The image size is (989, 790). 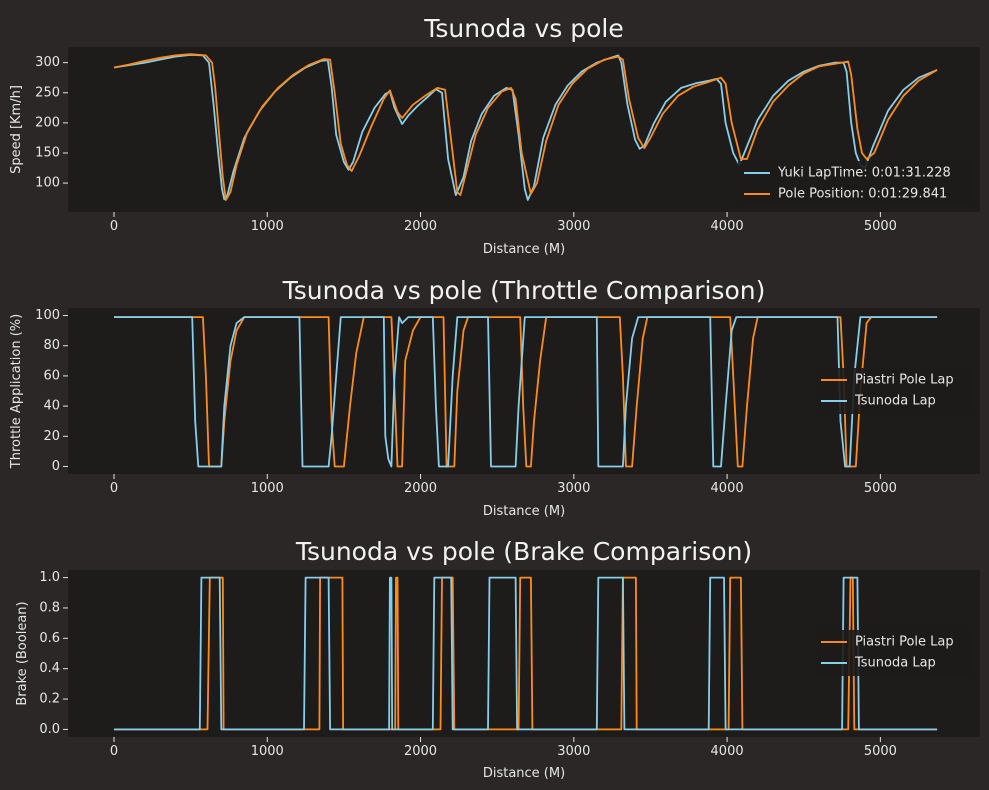 I want to click on y-axis-label: Throttle Application (%), so click(x=16, y=391).